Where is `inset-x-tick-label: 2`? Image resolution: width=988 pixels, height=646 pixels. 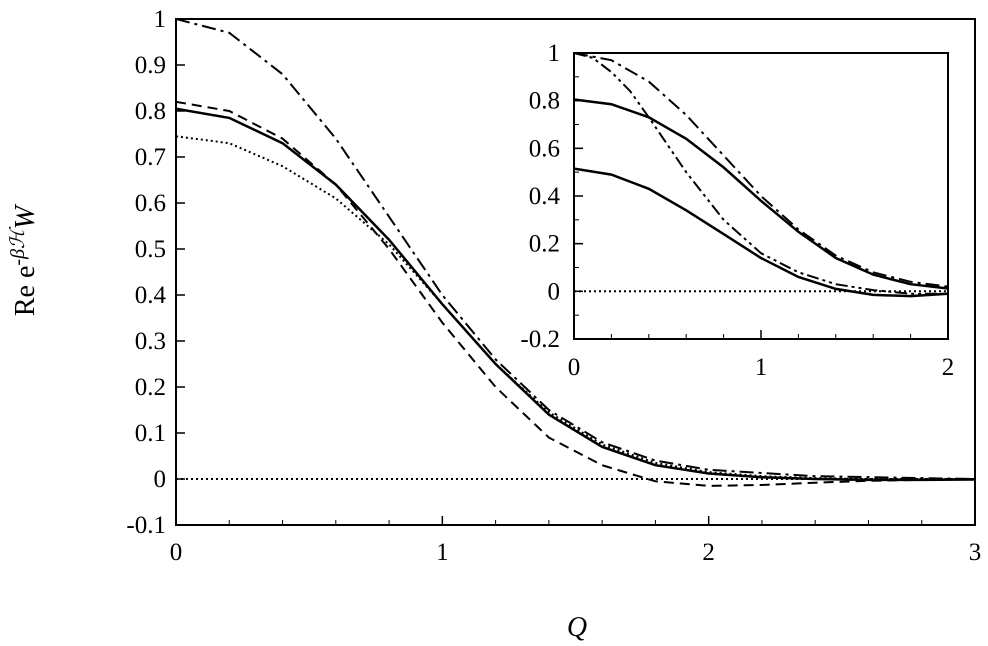
inset-x-tick-label: 2 is located at coordinates (948, 367).